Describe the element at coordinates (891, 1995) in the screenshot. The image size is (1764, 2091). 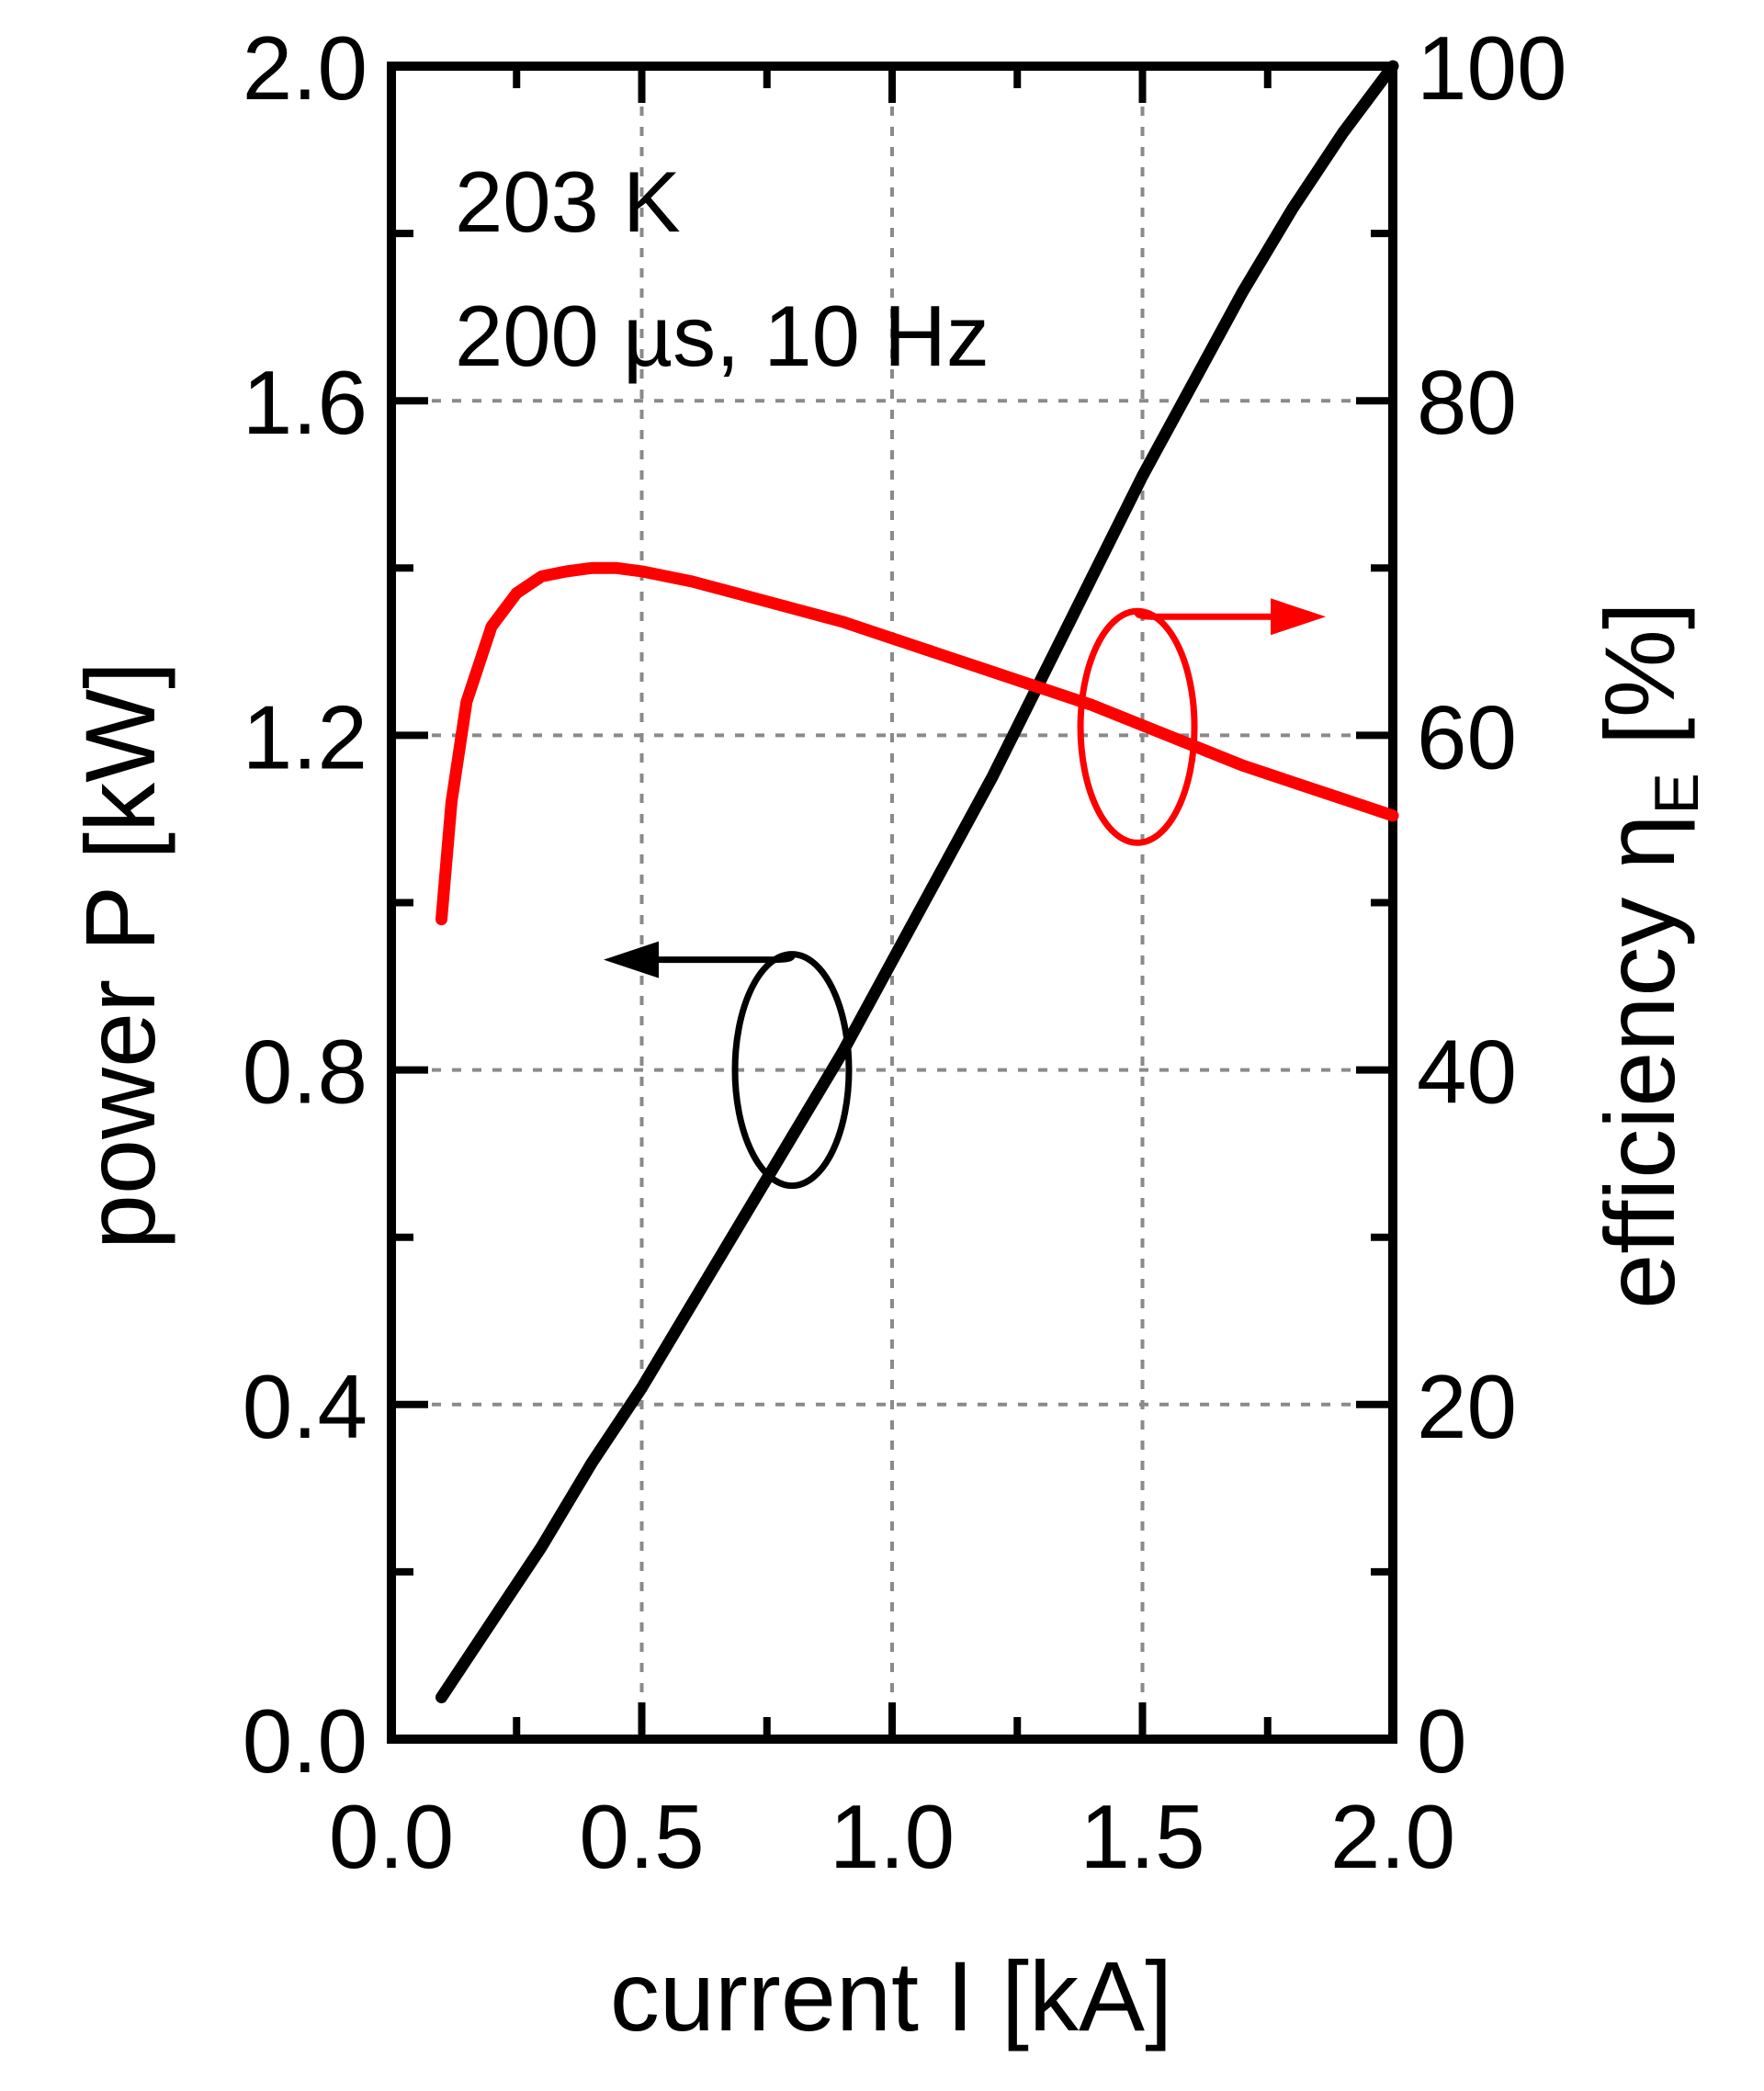
I see `x-axis-title: current I [kA]` at that location.